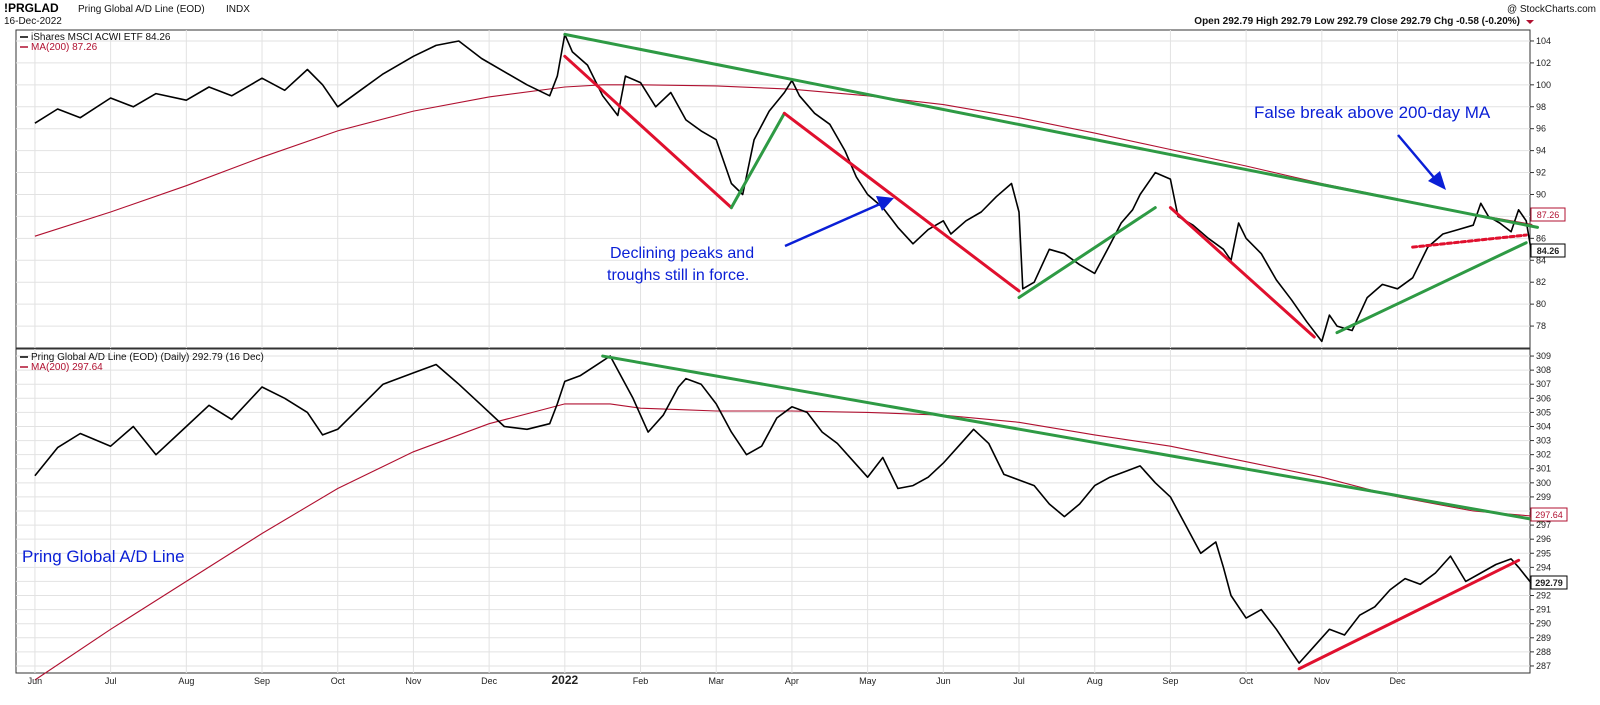 The width and height of the screenshot is (1600, 705). I want to click on header-date: 16-Dec-2022, so click(33, 21).